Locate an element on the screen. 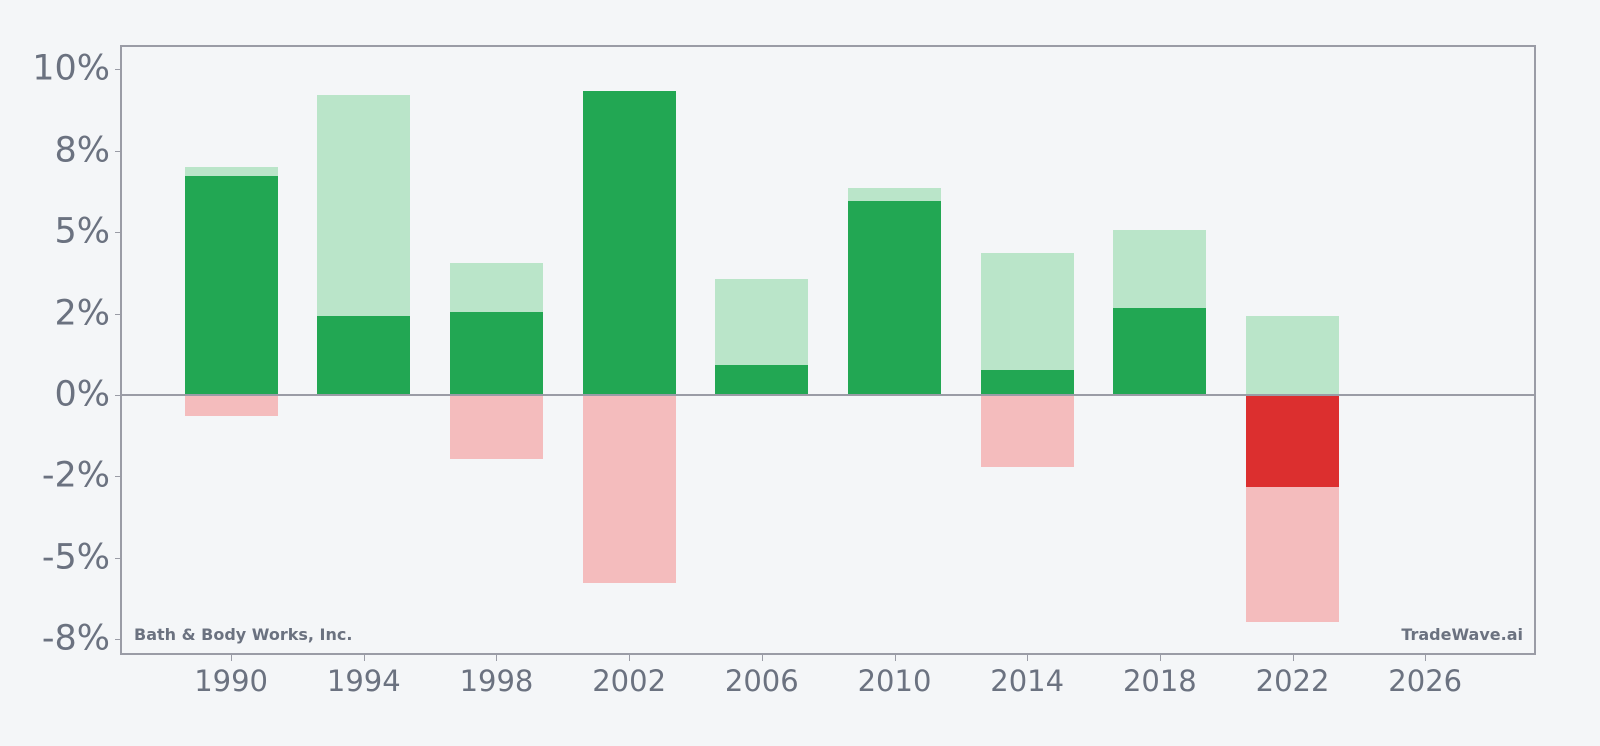 This screenshot has height=746, width=1600. y-tick-label: 8% is located at coordinates (82, 150).